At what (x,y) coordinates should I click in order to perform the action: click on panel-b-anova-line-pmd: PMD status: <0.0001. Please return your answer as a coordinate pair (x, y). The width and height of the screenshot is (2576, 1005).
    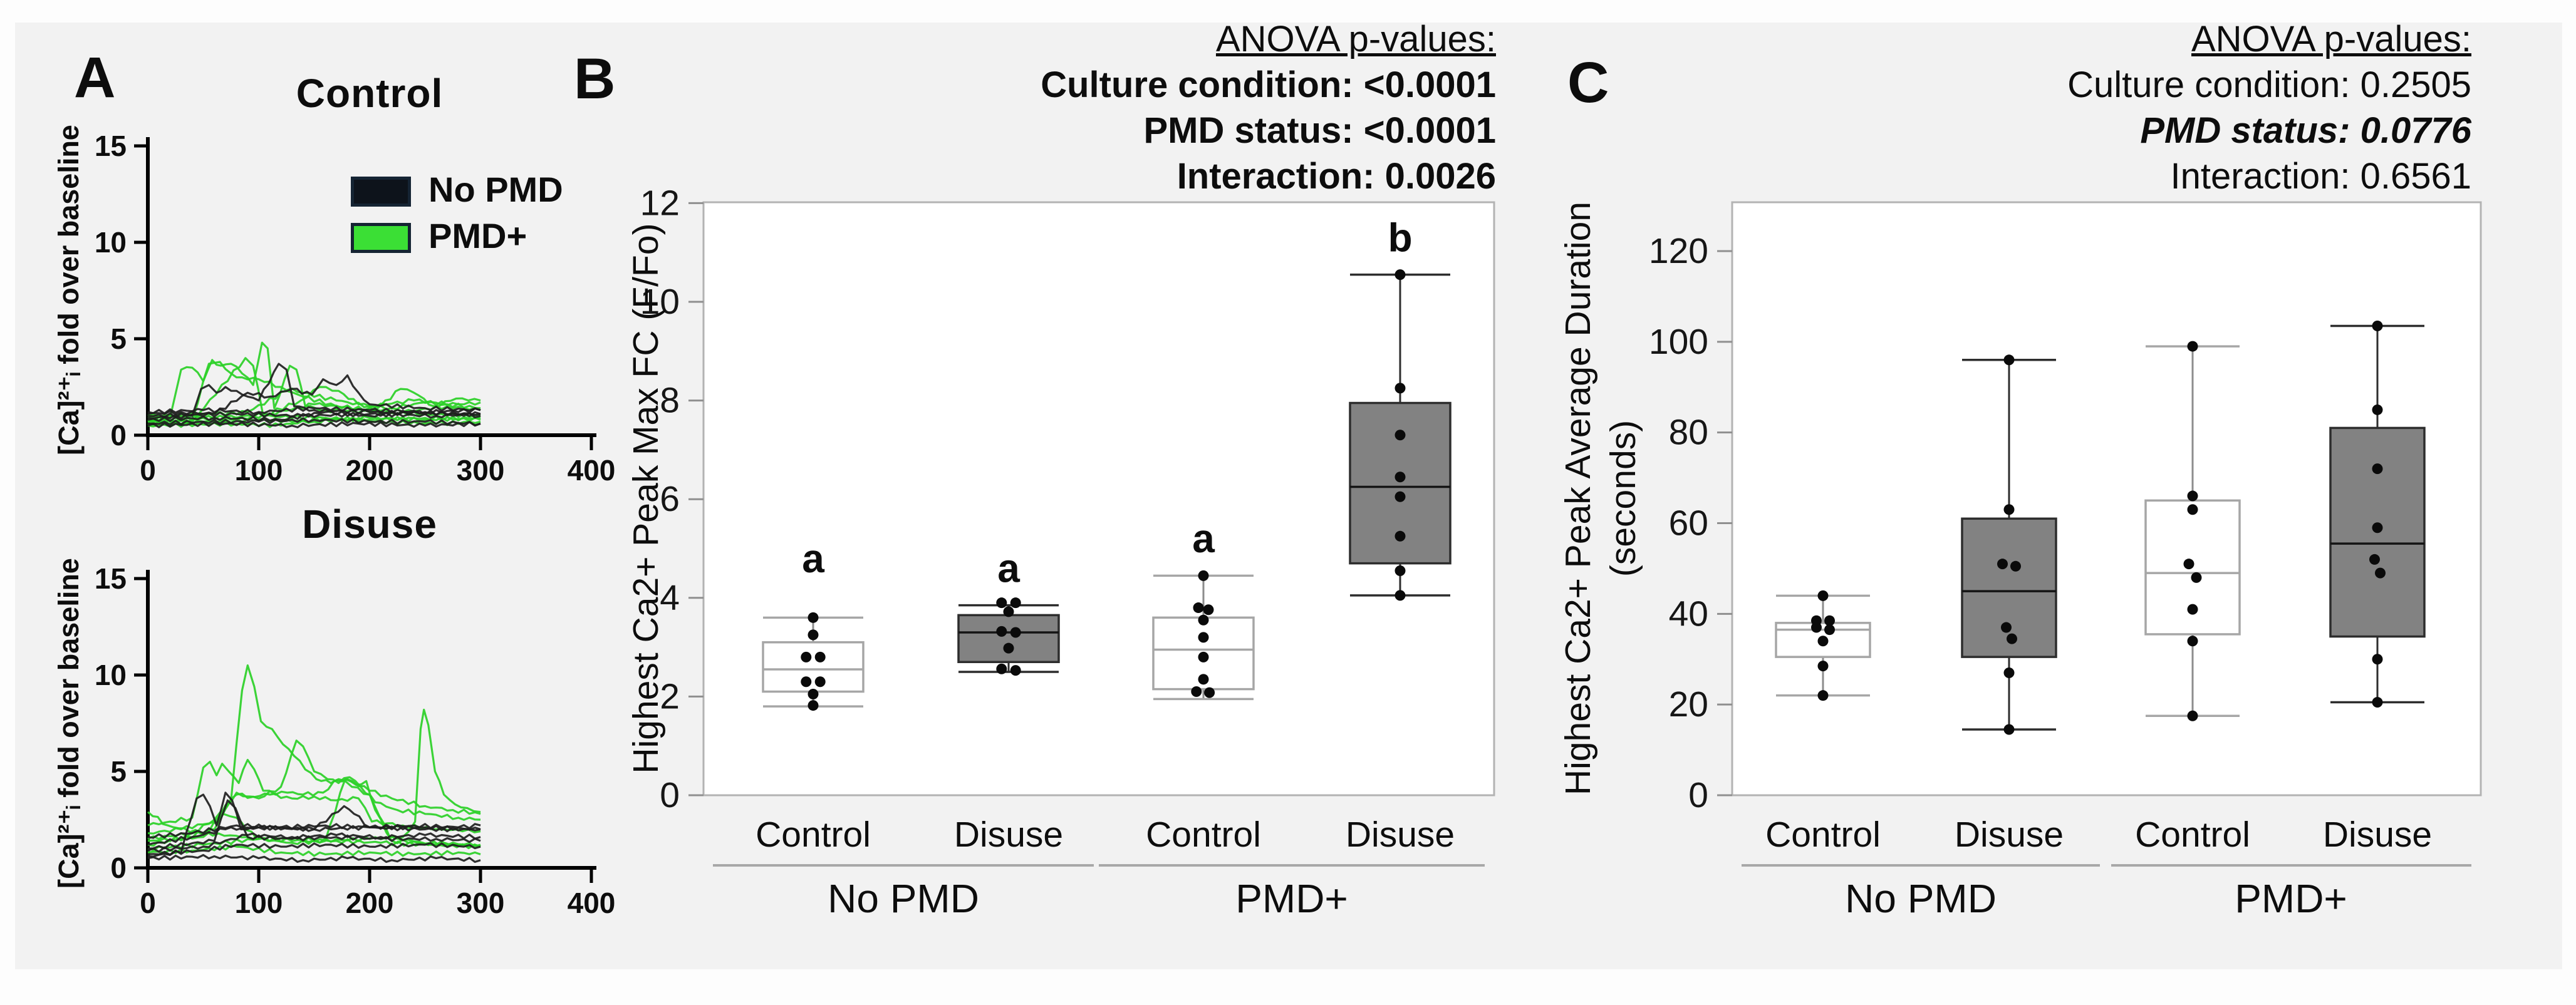
    Looking at the image, I should click on (1319, 130).